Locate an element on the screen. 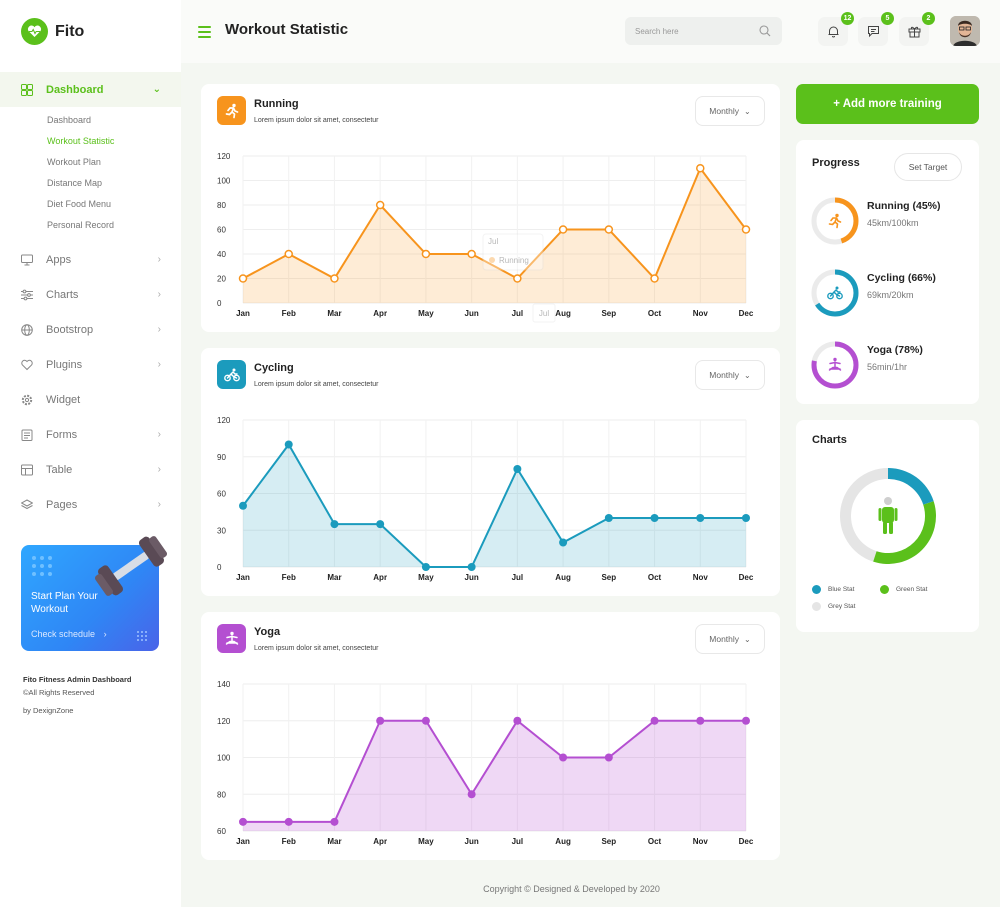 The width and height of the screenshot is (1000, 907). hamburger-menu-icon is located at coordinates (204, 32).